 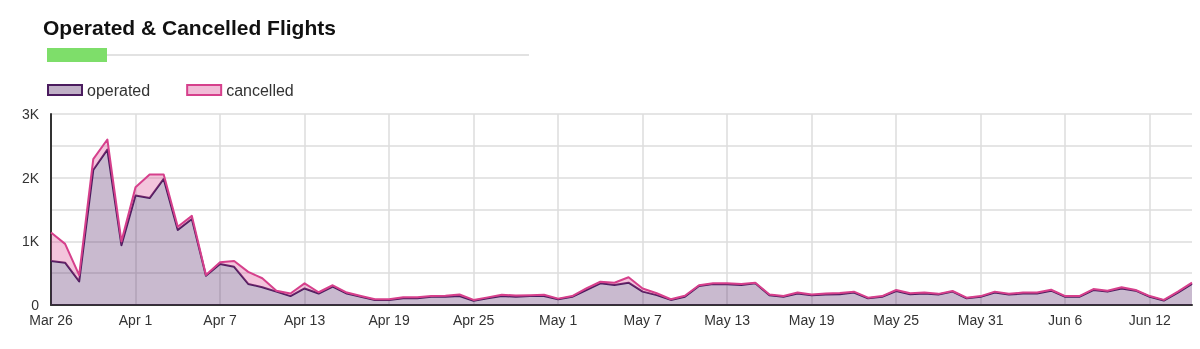 What do you see at coordinates (30, 177) in the screenshot?
I see `y-tick-label: 2K` at bounding box center [30, 177].